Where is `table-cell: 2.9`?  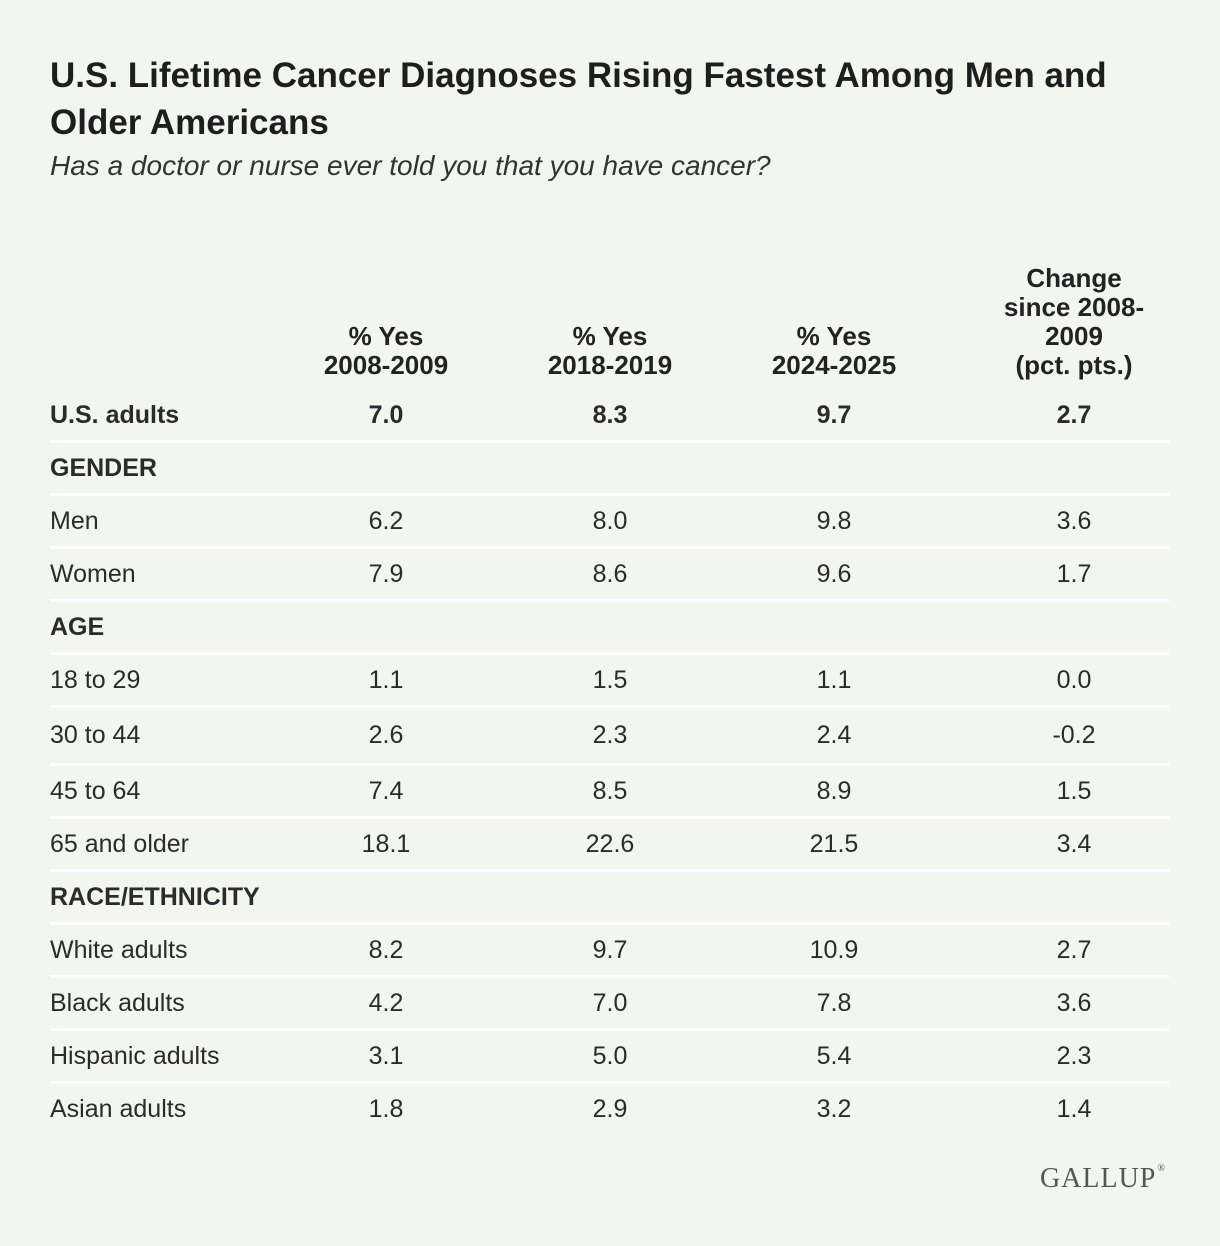
table-cell: 2.9 is located at coordinates (610, 1109).